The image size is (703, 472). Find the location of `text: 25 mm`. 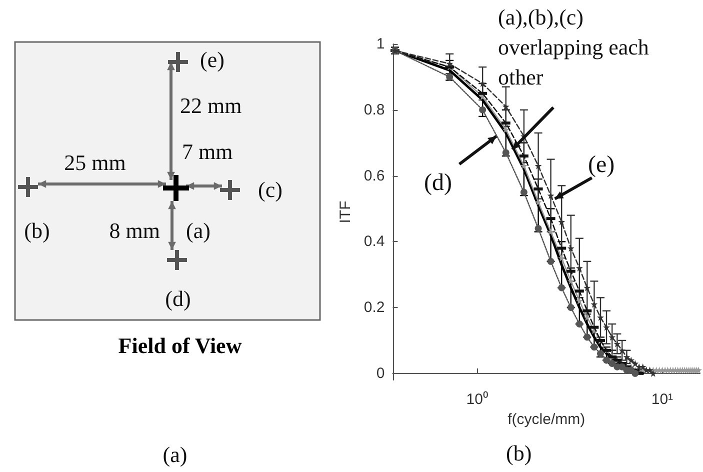

text: 25 mm is located at coordinates (95, 162).